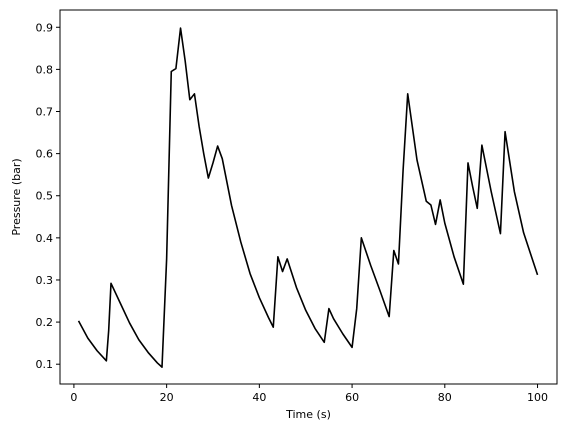  Describe the element at coordinates (167, 397) in the screenshot. I see `x-tick-label: 20` at that location.